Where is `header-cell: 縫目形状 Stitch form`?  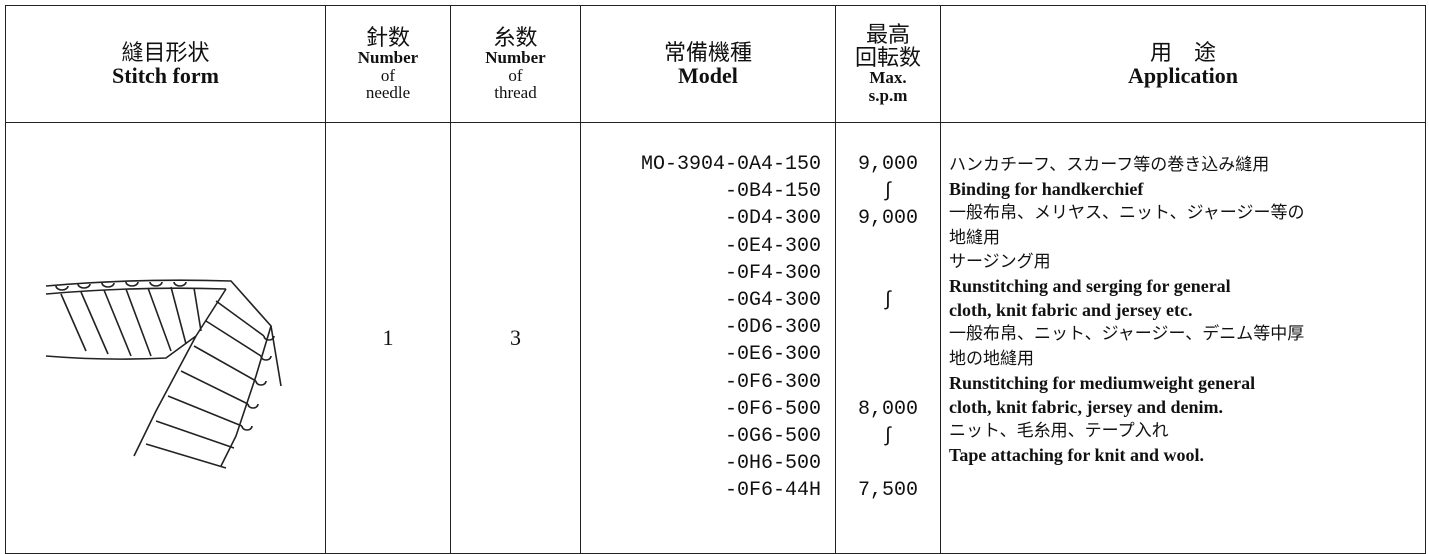
header-cell: 縫目形状 Stitch form is located at coordinates (165, 64).